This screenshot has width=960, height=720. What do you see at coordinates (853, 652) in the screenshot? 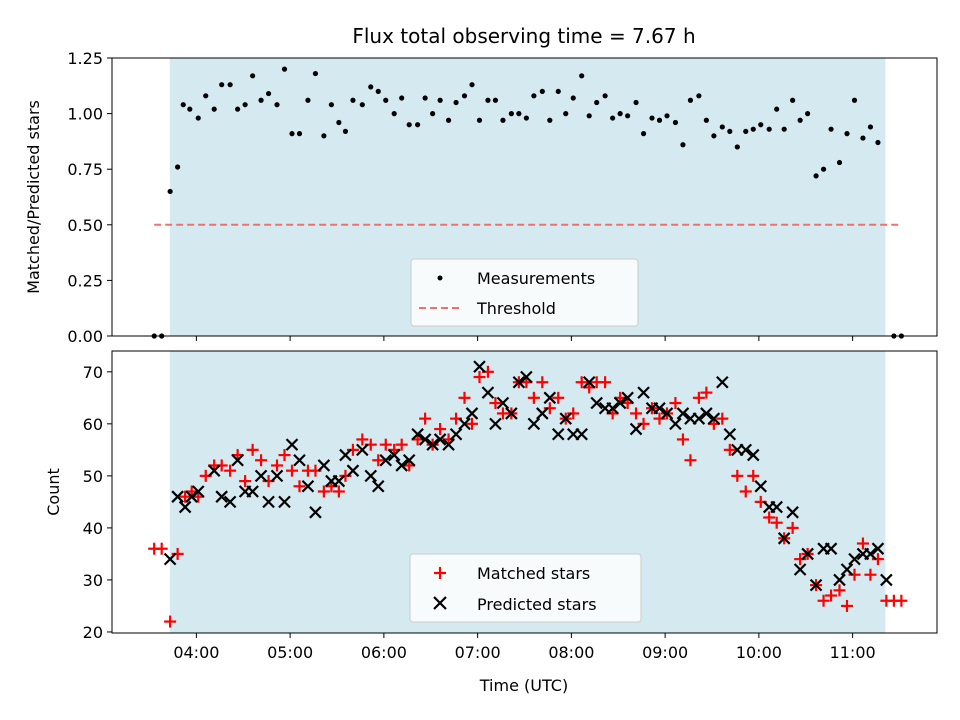
I see `bottom-xtick-label: 11:00` at bounding box center [853, 652].